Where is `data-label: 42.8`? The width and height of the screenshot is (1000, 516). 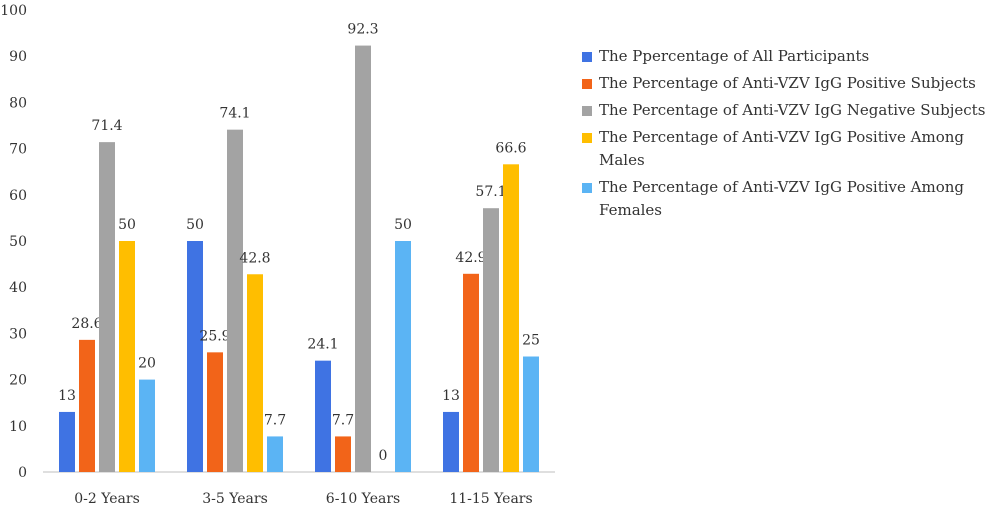 data-label: 42.8 is located at coordinates (254, 258).